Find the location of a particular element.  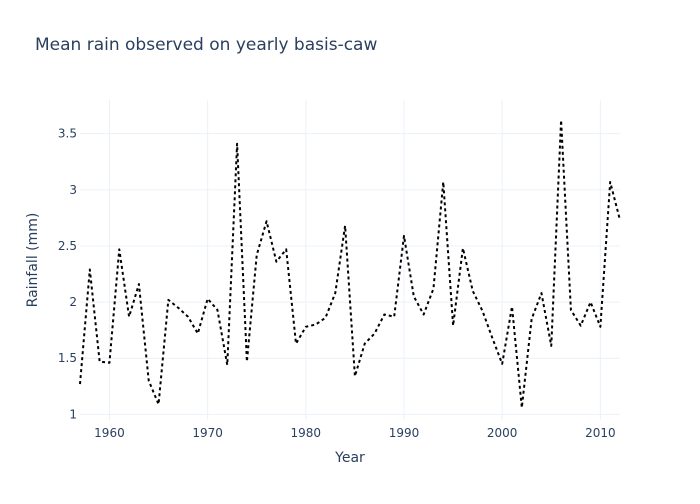

chart-title: Mean rain observed on yearly basis-caw is located at coordinates (206, 45).